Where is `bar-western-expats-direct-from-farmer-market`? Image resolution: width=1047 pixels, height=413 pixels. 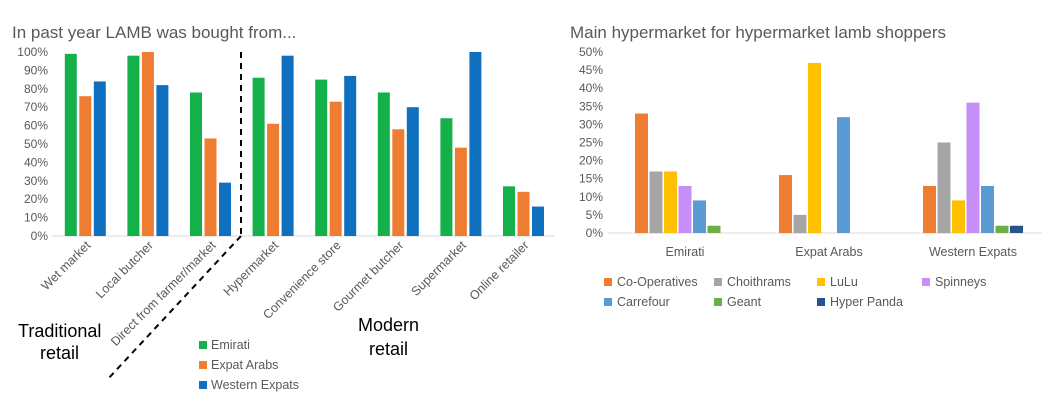
bar-western-expats-direct-from-farmer-market is located at coordinates (225, 209).